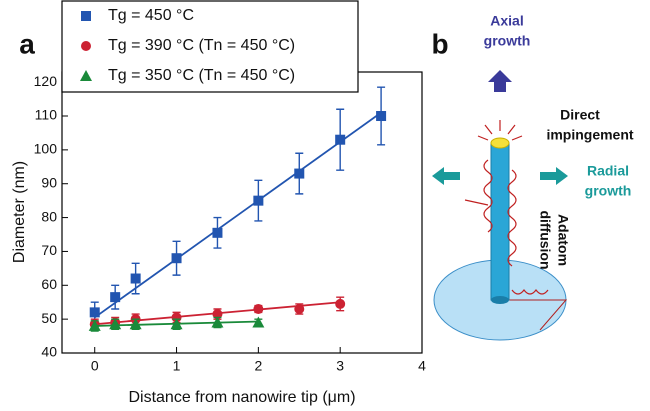 Image resolution: width=650 pixels, height=411 pixels. What do you see at coordinates (201, 75) in the screenshot?
I see `legend-label: Tg = 350 °C (Tn = 450 °C)` at bounding box center [201, 75].